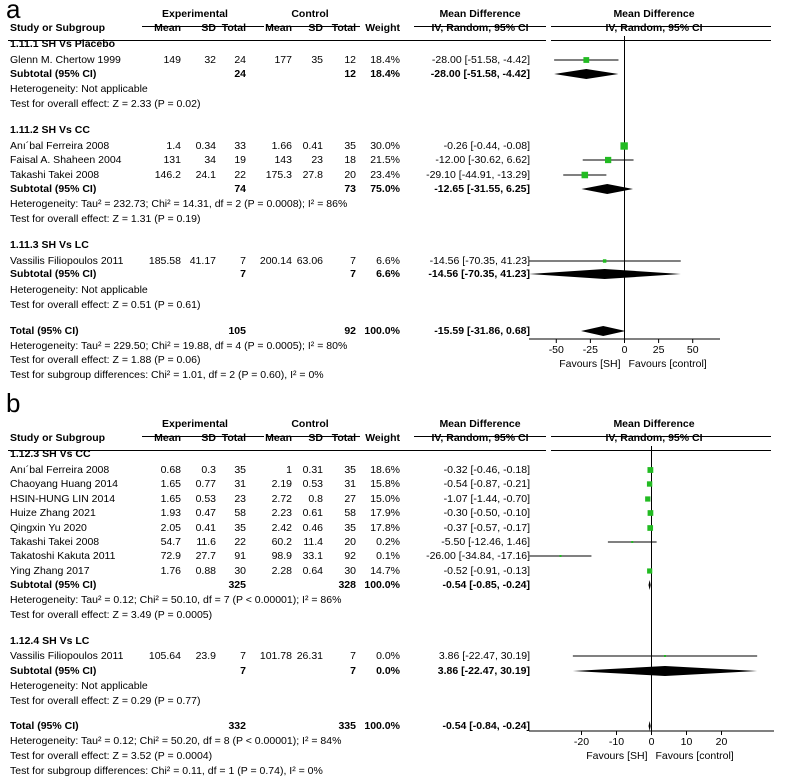 This screenshot has width=790, height=777. Describe the element at coordinates (651, 590) in the screenshot. I see `forest-plot-b` at that location.